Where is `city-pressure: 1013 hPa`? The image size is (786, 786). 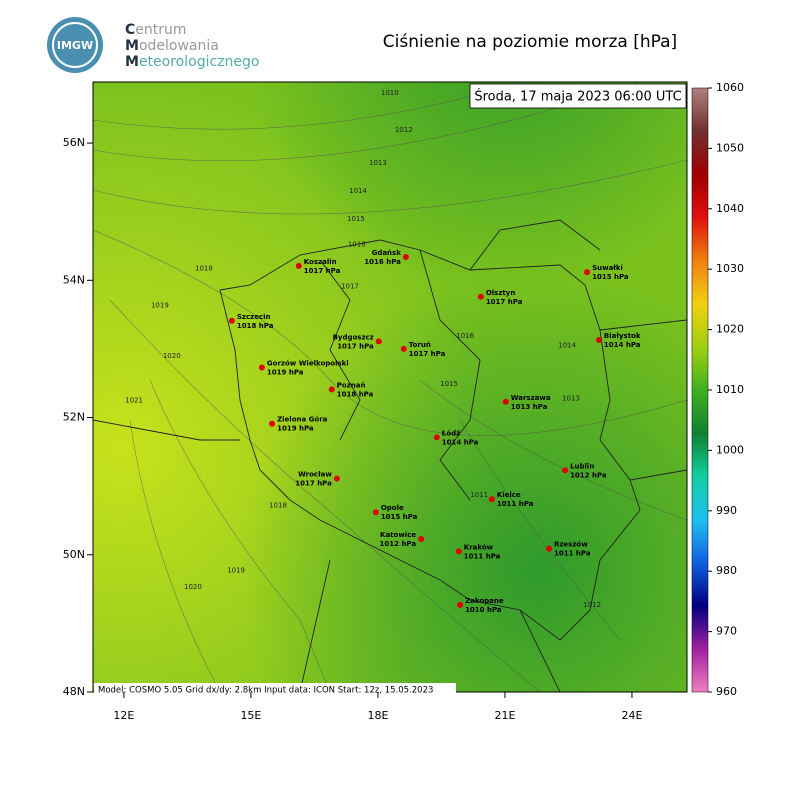
city-pressure: 1013 hPa is located at coordinates (529, 407).